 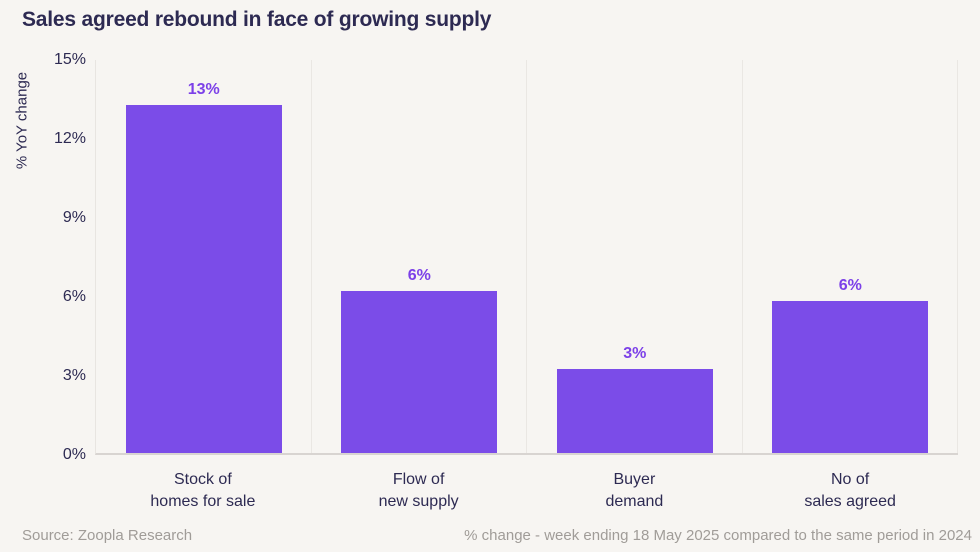 I want to click on category-label: Buyer demand, so click(x=634, y=490).